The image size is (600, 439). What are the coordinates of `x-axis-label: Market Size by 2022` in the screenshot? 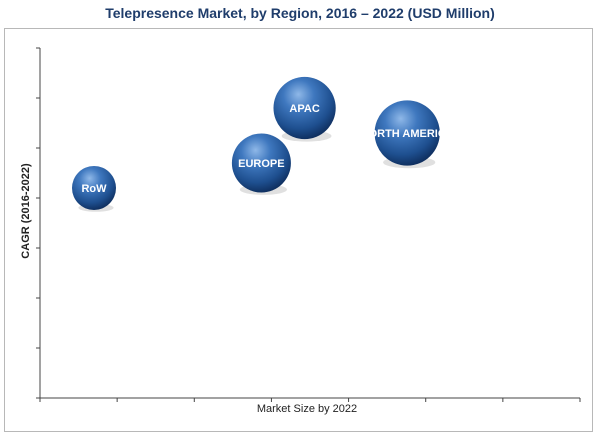 It's located at (307, 409).